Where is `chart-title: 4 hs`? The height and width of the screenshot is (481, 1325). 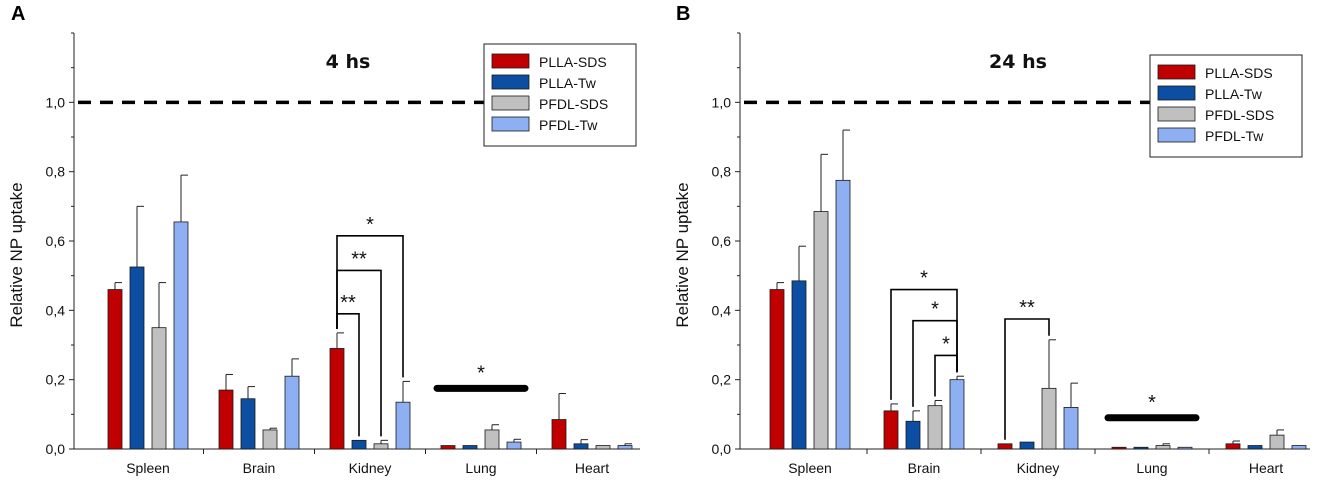 chart-title: 4 hs is located at coordinates (348, 62).